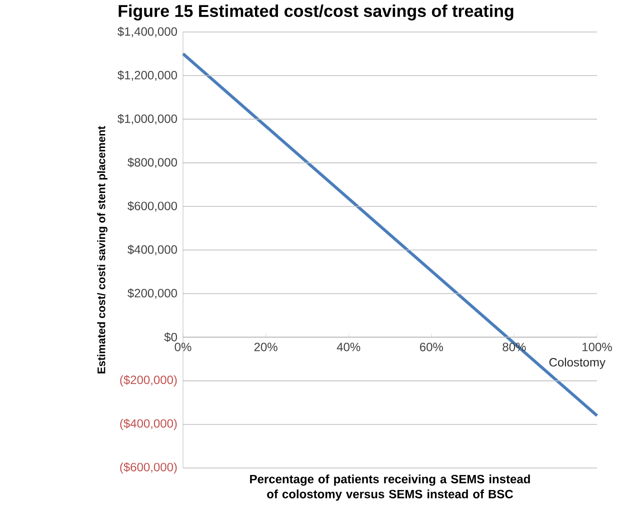  I want to click on y-tick-label: $1,000,000, so click(147, 119).